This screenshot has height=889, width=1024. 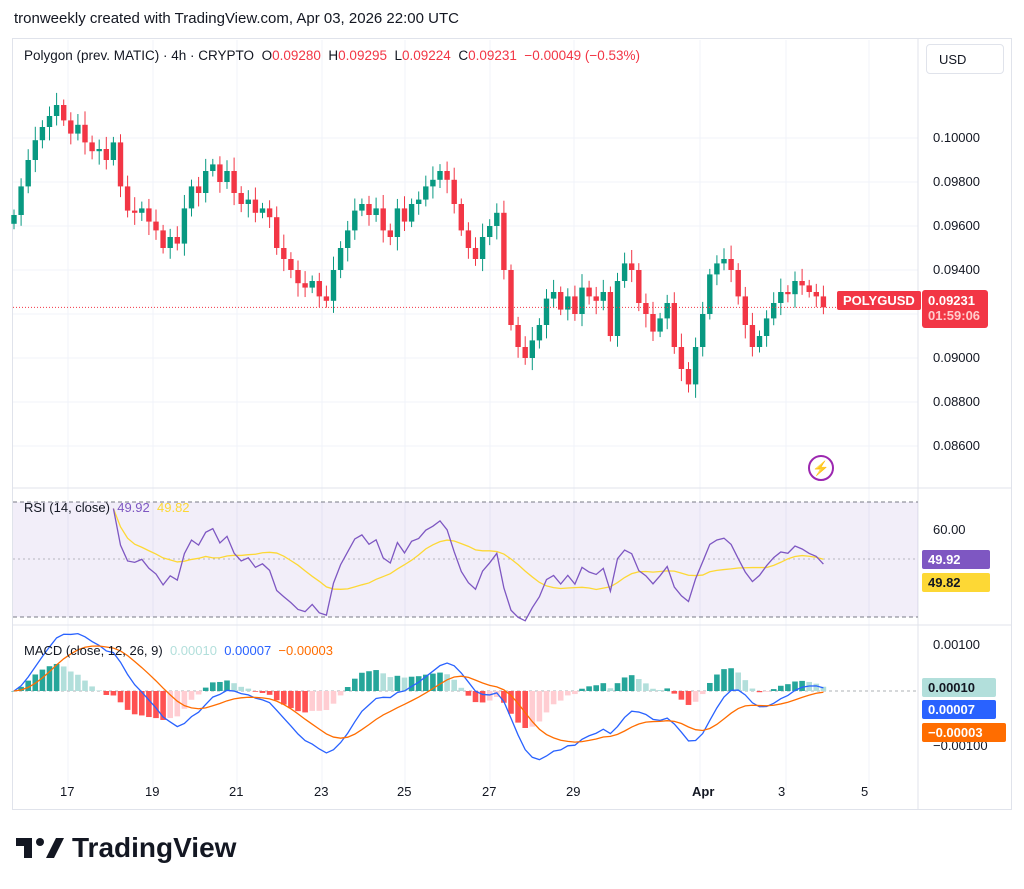 I want to click on rsi-tick: 60.00, so click(x=949, y=529).